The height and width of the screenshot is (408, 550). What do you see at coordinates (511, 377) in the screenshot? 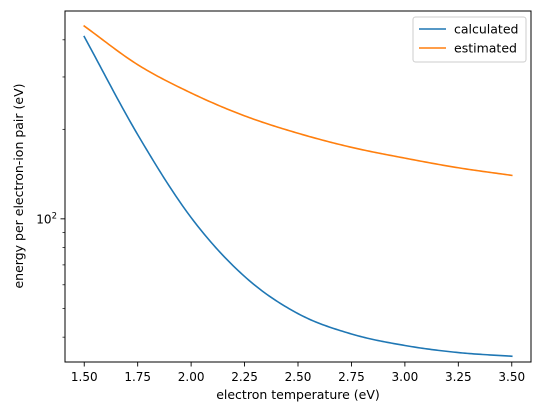
I see `x-tick-label: 3.50` at bounding box center [511, 377].